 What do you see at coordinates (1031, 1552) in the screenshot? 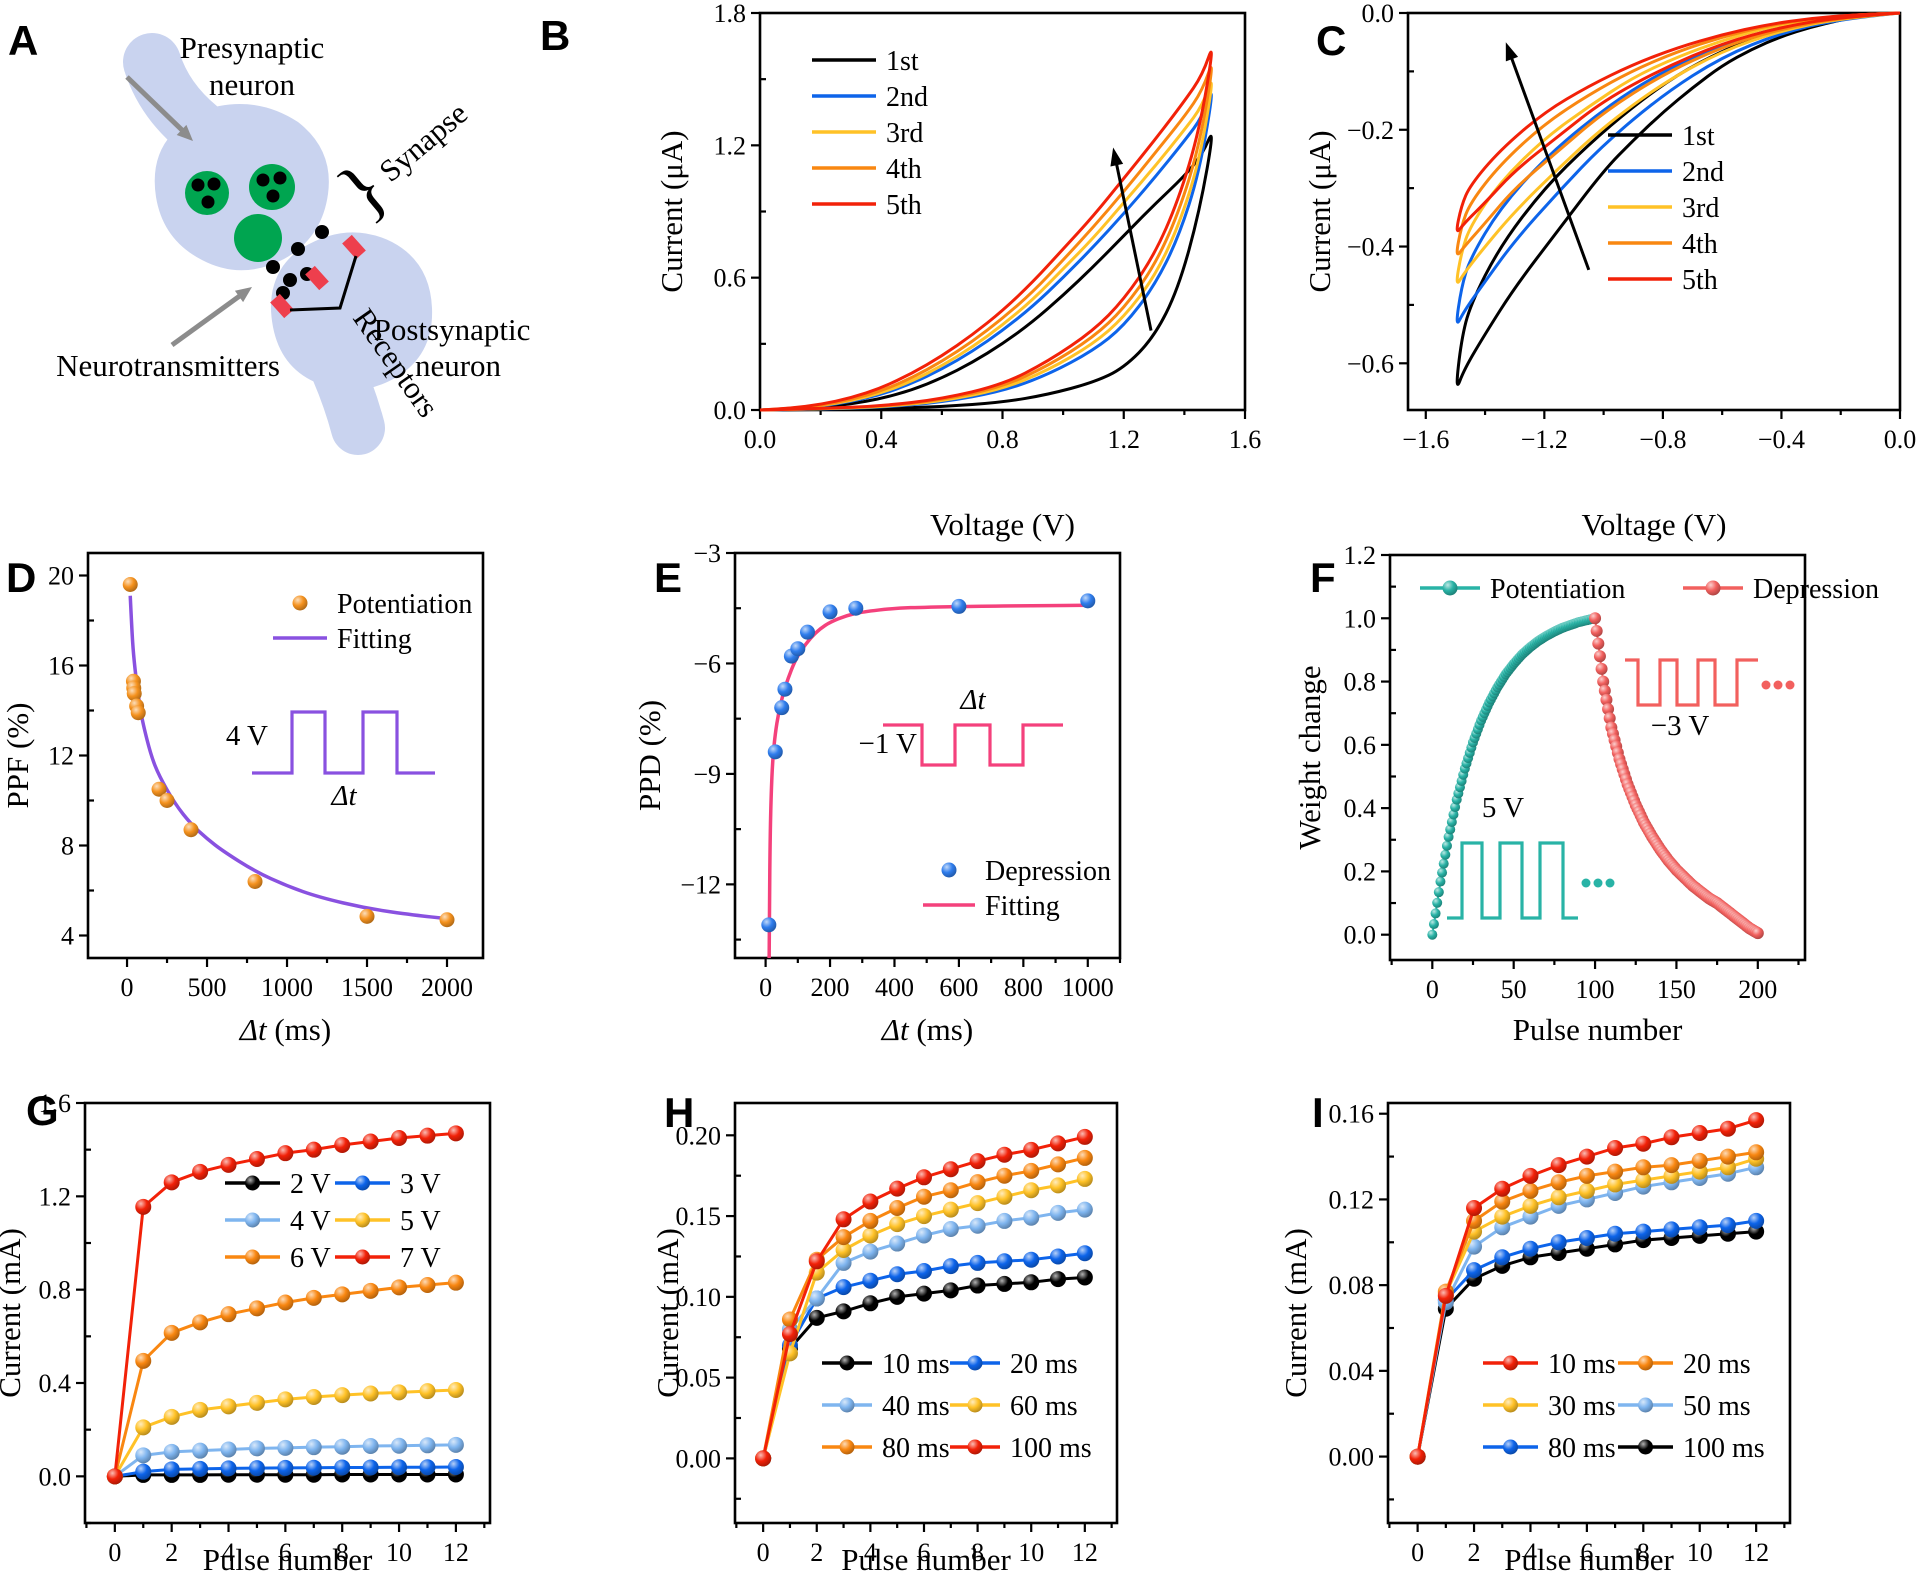
I see `x-tick-label: 10` at bounding box center [1031, 1552].